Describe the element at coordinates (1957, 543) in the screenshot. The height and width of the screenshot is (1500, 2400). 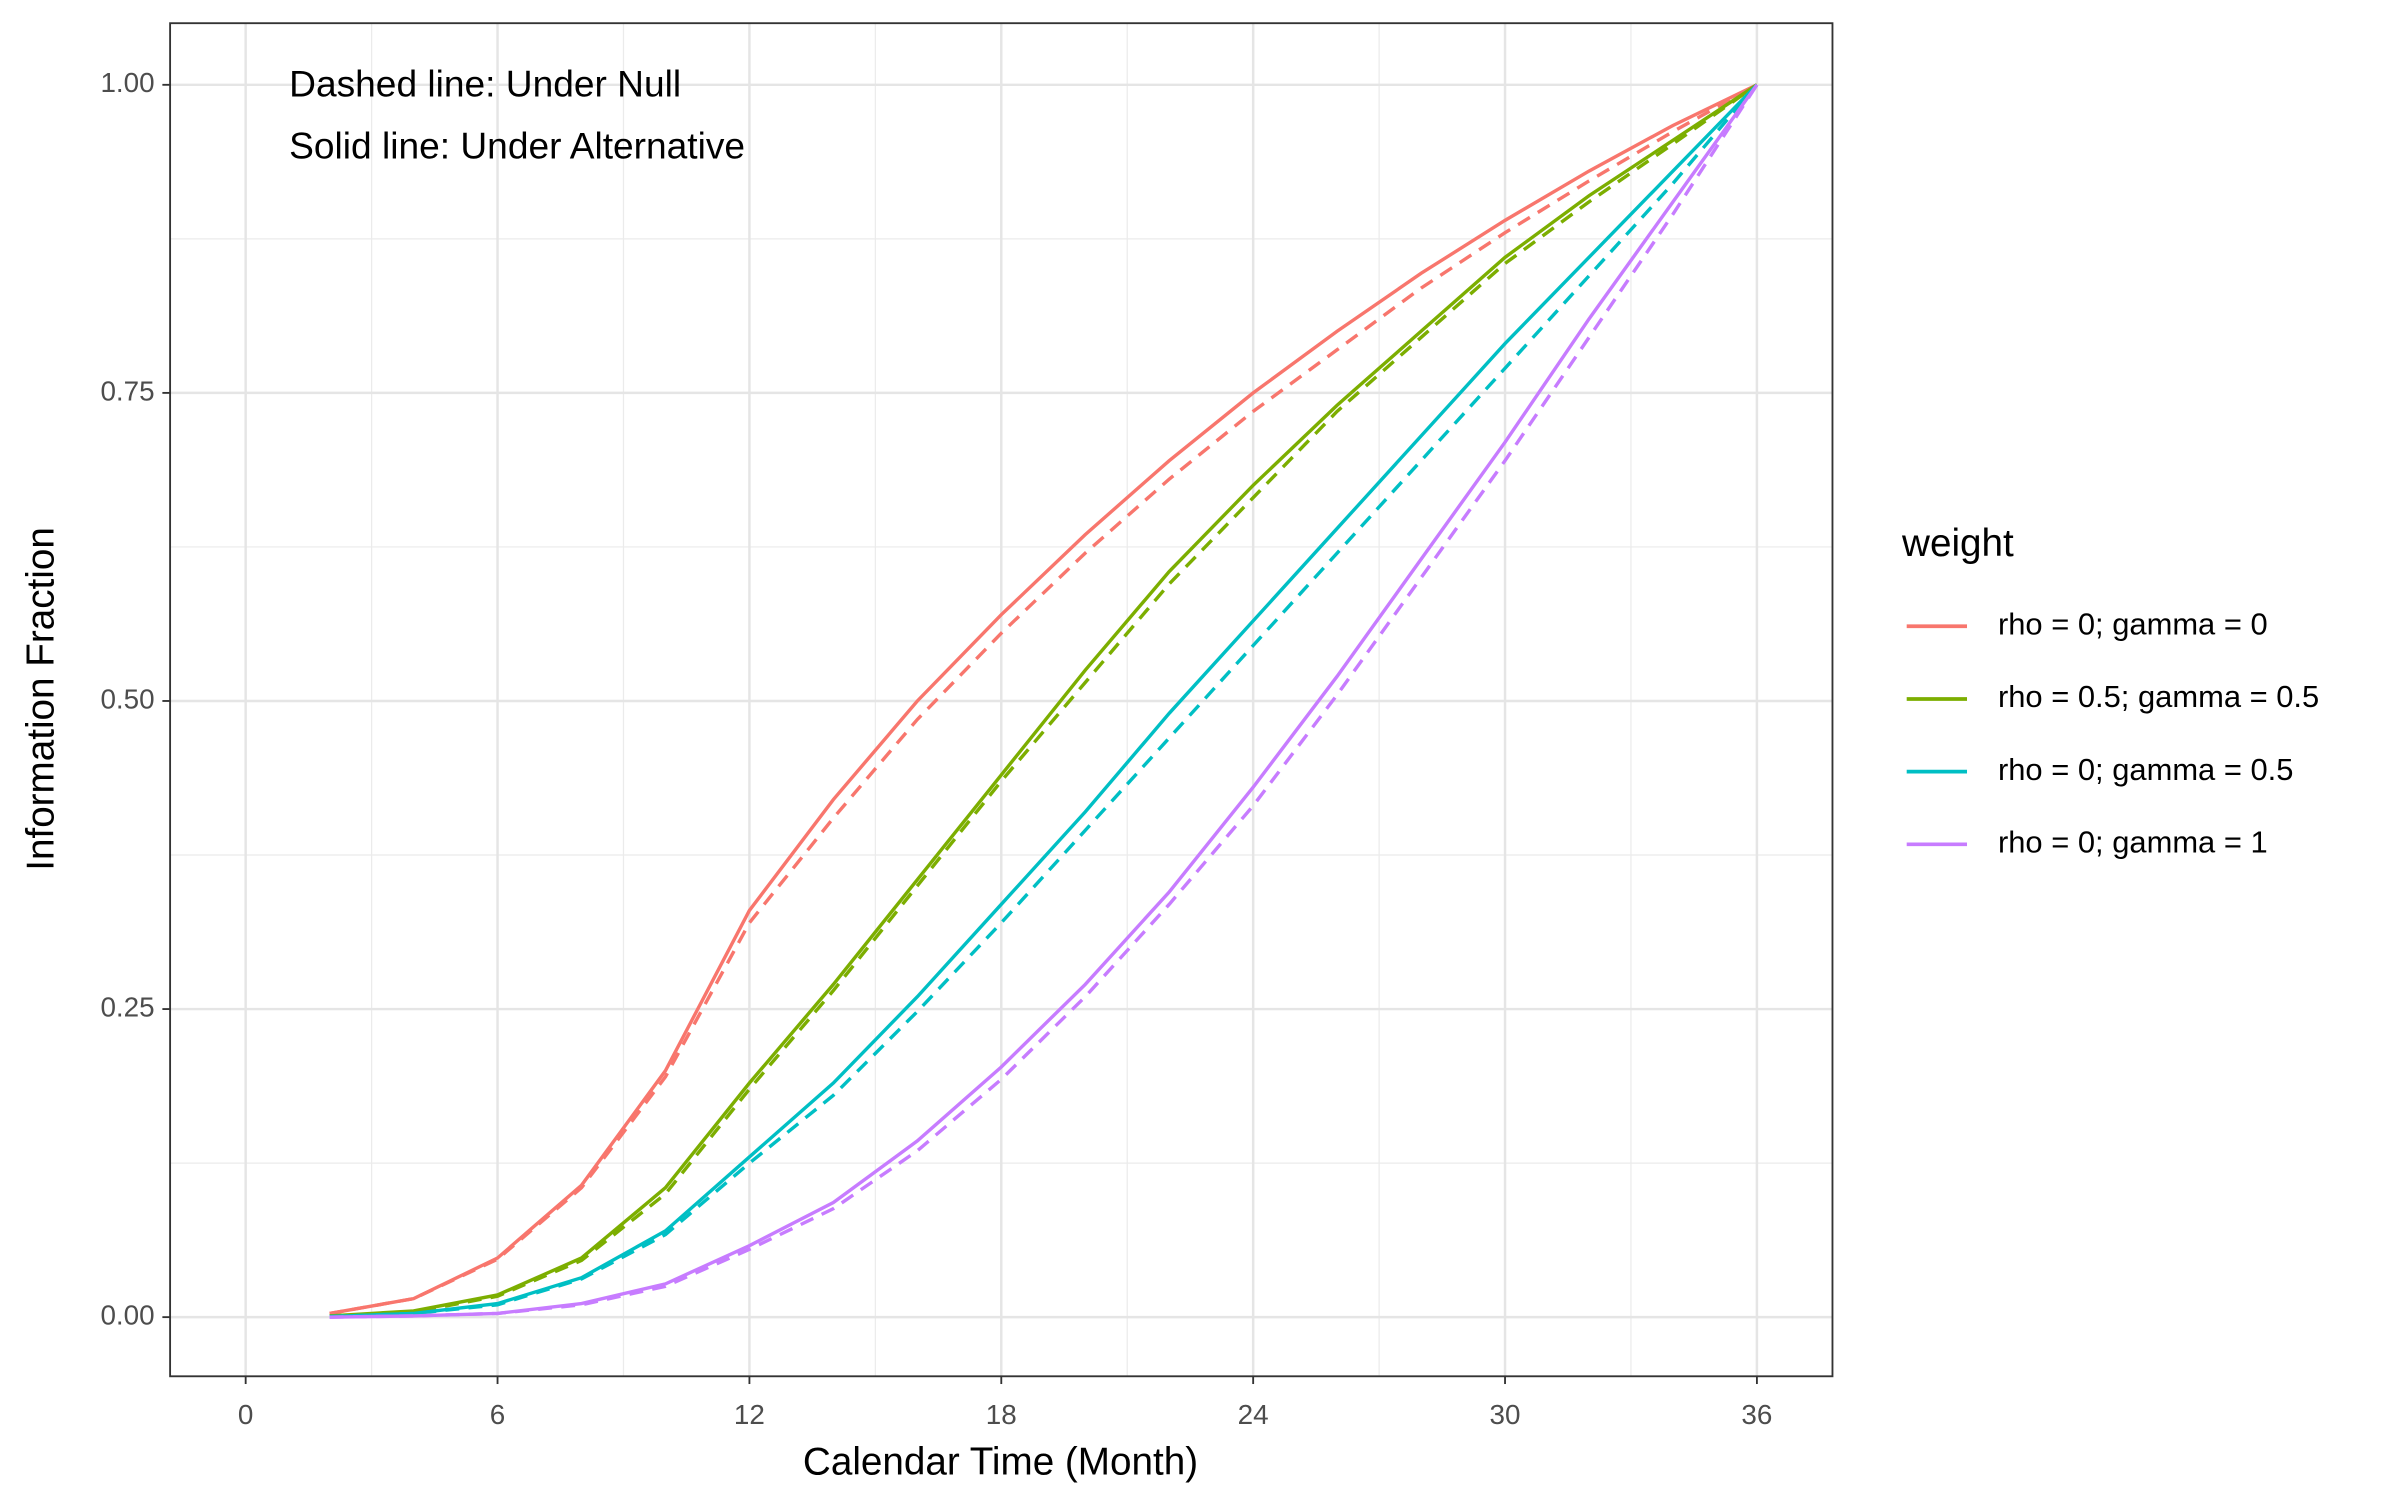
I see `legend-title: weight` at that location.